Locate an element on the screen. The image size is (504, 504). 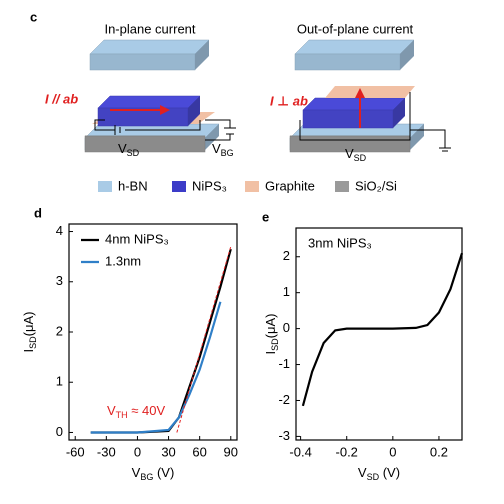
y-tick-label: 3 is located at coordinates (59, 280).